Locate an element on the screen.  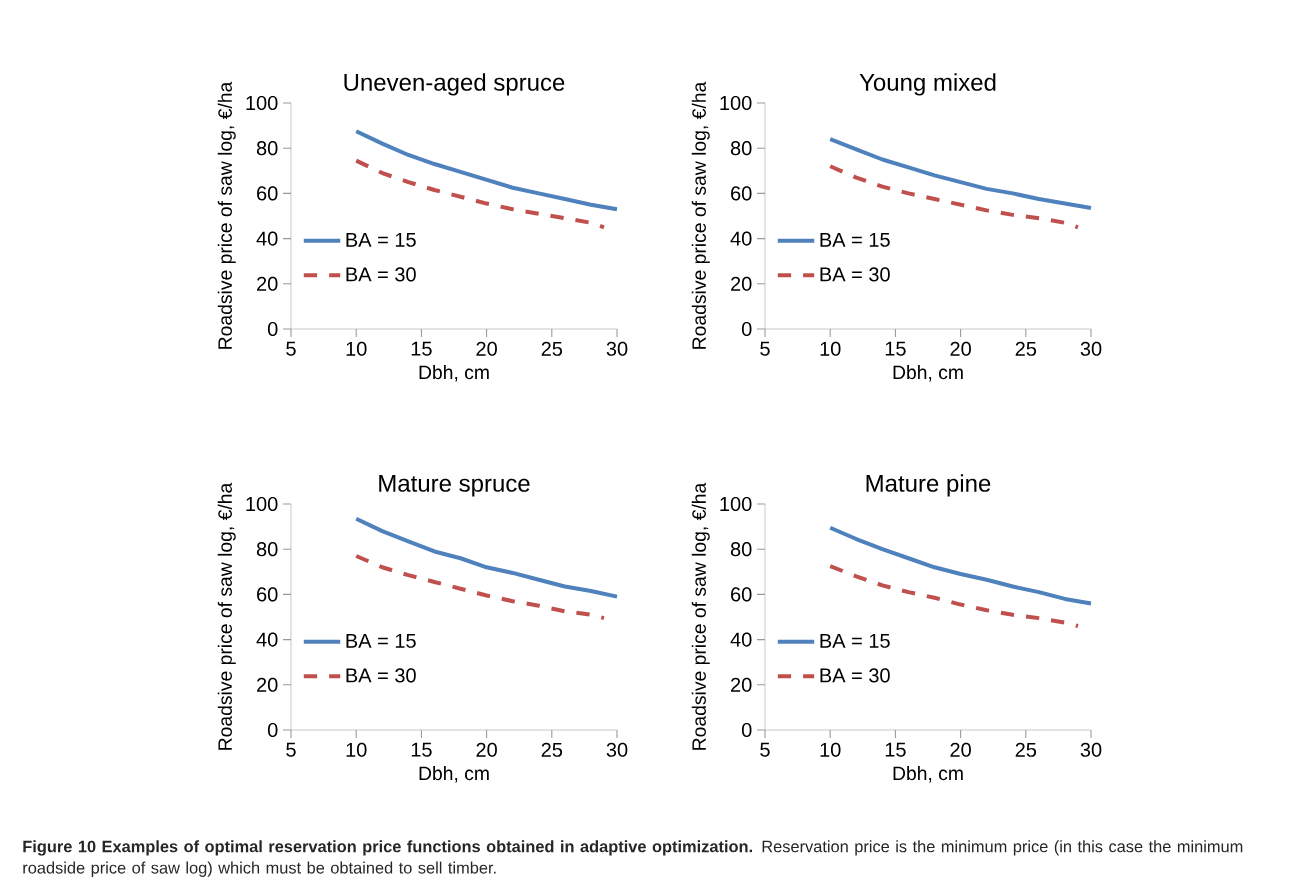
chart-title: Young mixed is located at coordinates (927, 84).